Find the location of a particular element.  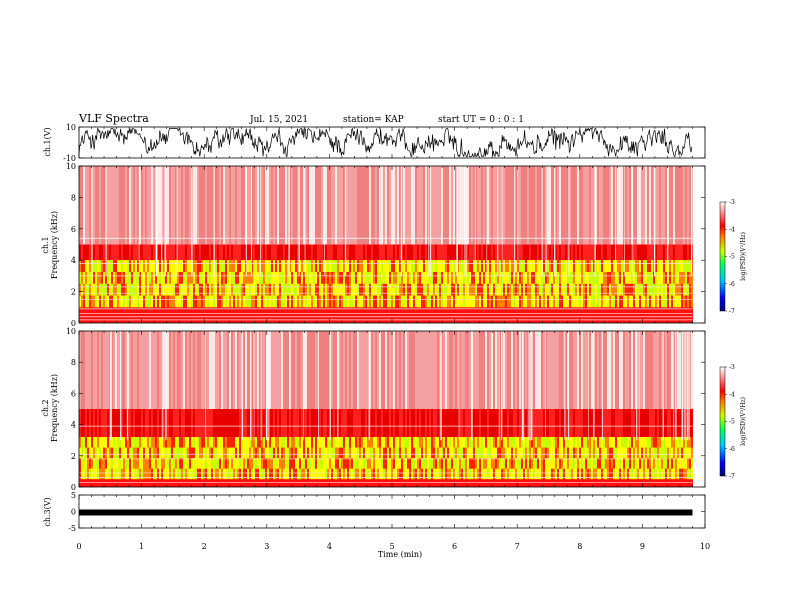

ch1-spectrogram-ytick-label: 2 is located at coordinates (73, 292).